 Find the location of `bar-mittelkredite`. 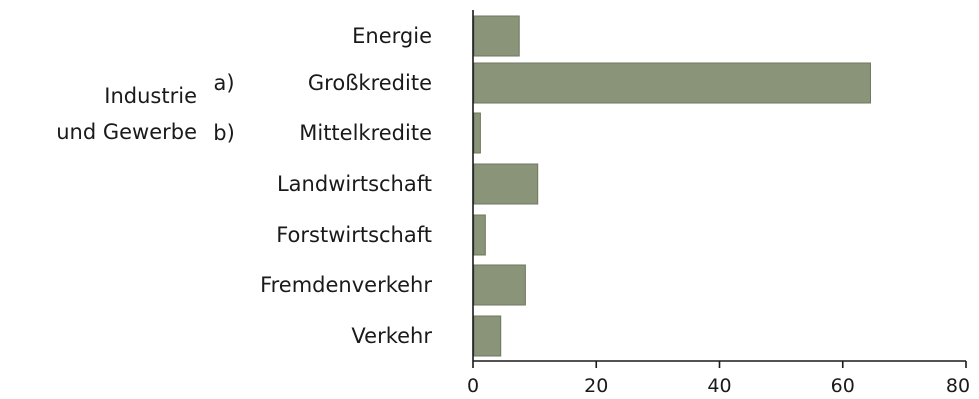

bar-mittelkredite is located at coordinates (477, 133).